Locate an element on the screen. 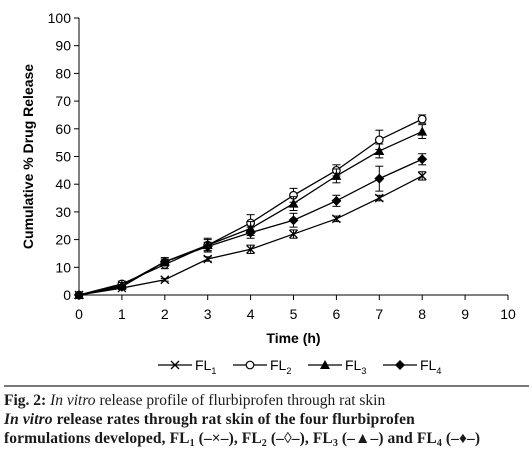 This screenshot has height=457, width=532. y-tick-label: 60 is located at coordinates (63, 129).